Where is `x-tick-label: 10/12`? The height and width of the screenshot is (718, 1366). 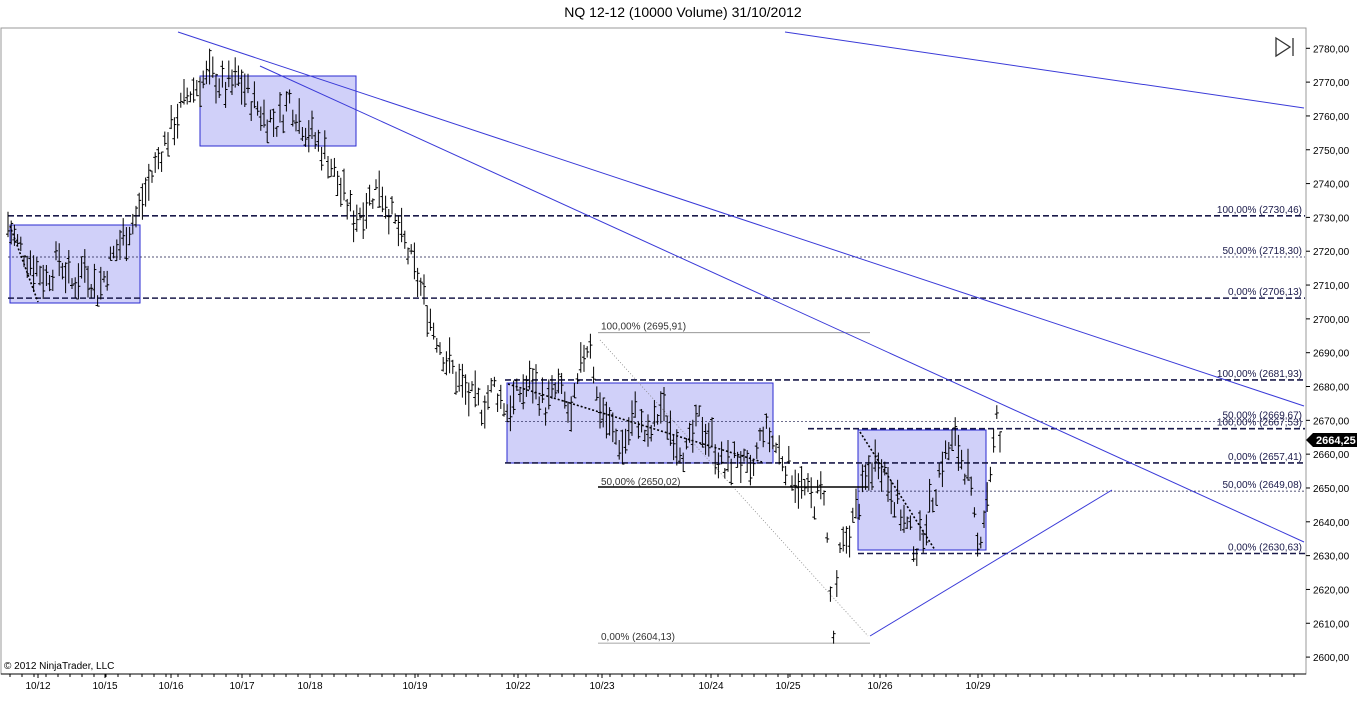 x-tick-label: 10/12 is located at coordinates (37, 686).